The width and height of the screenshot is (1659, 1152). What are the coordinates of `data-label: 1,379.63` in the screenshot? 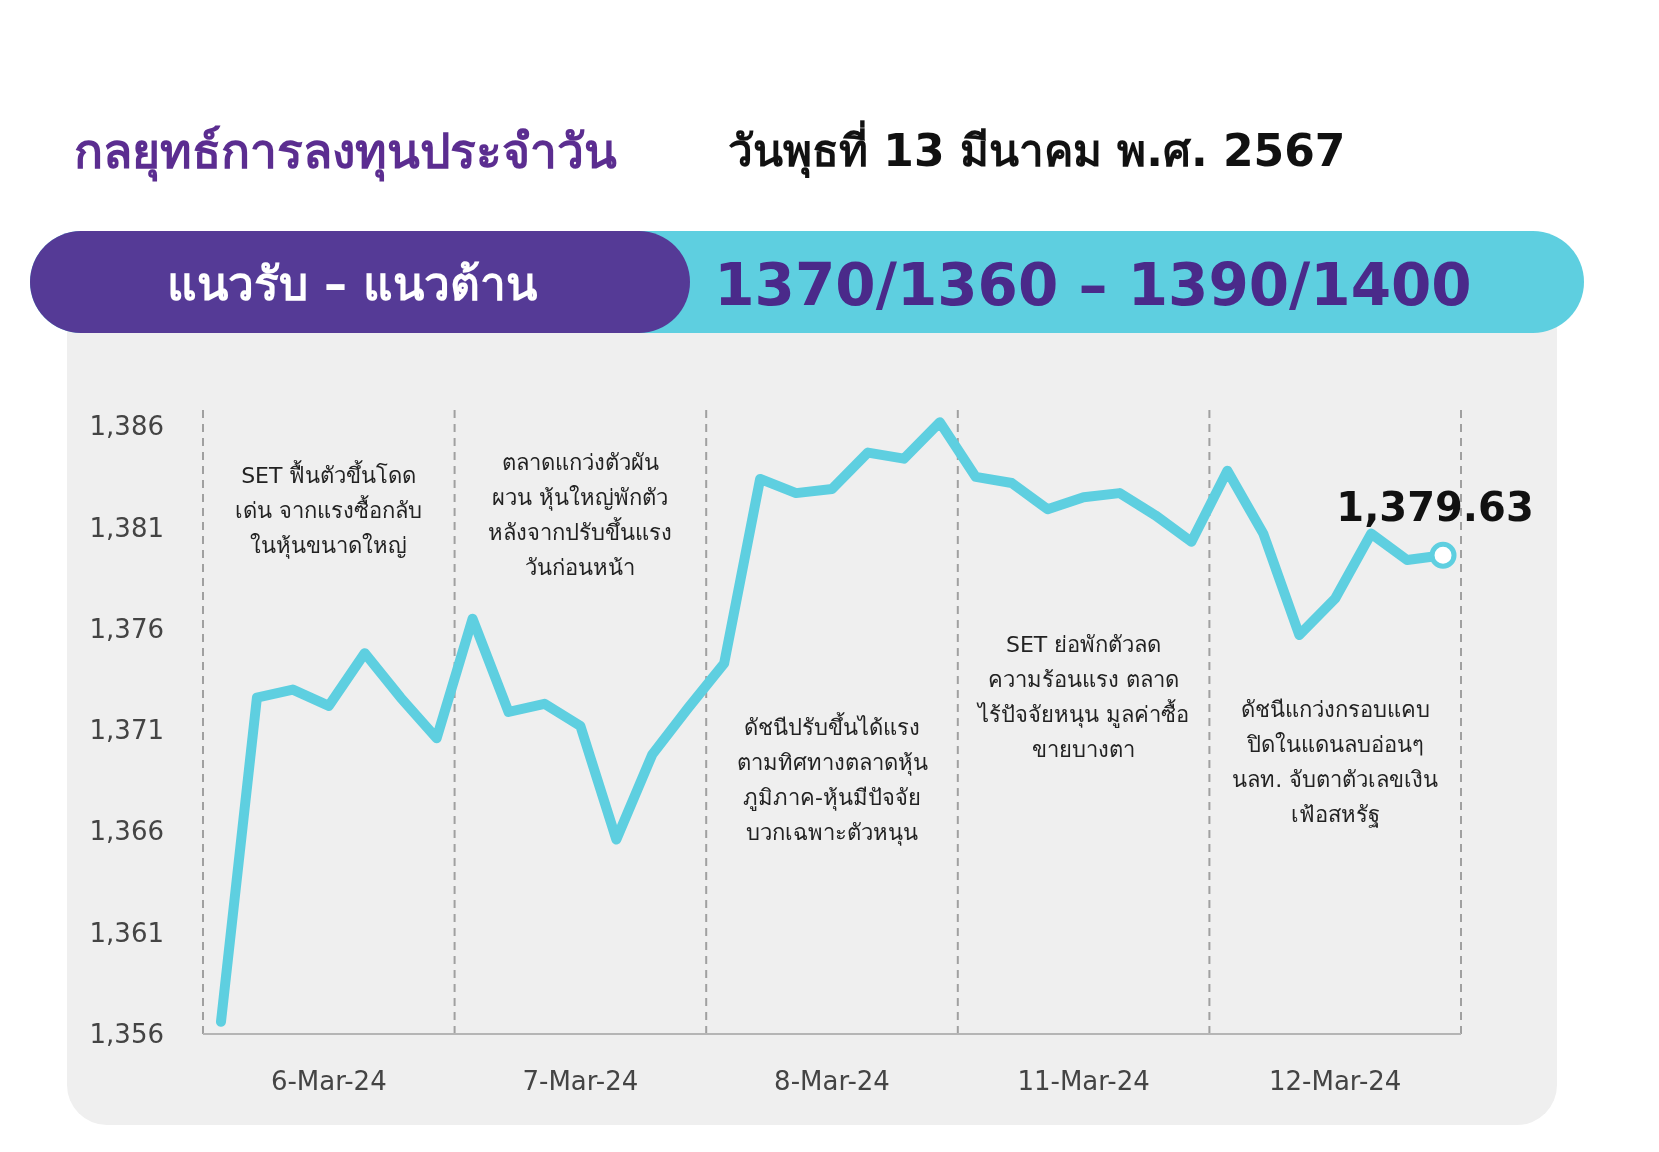 It's located at (1435, 507).